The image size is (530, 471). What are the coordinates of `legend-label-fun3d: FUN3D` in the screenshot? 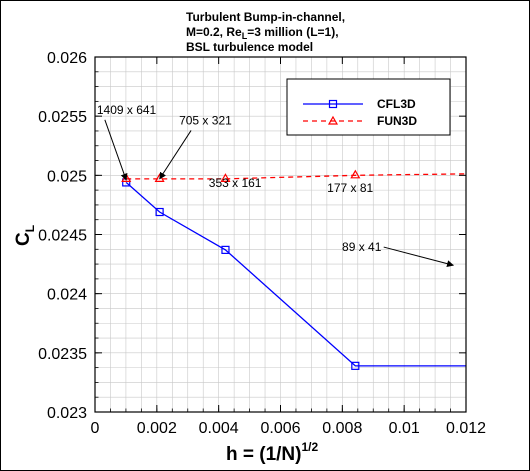 It's located at (397, 121).